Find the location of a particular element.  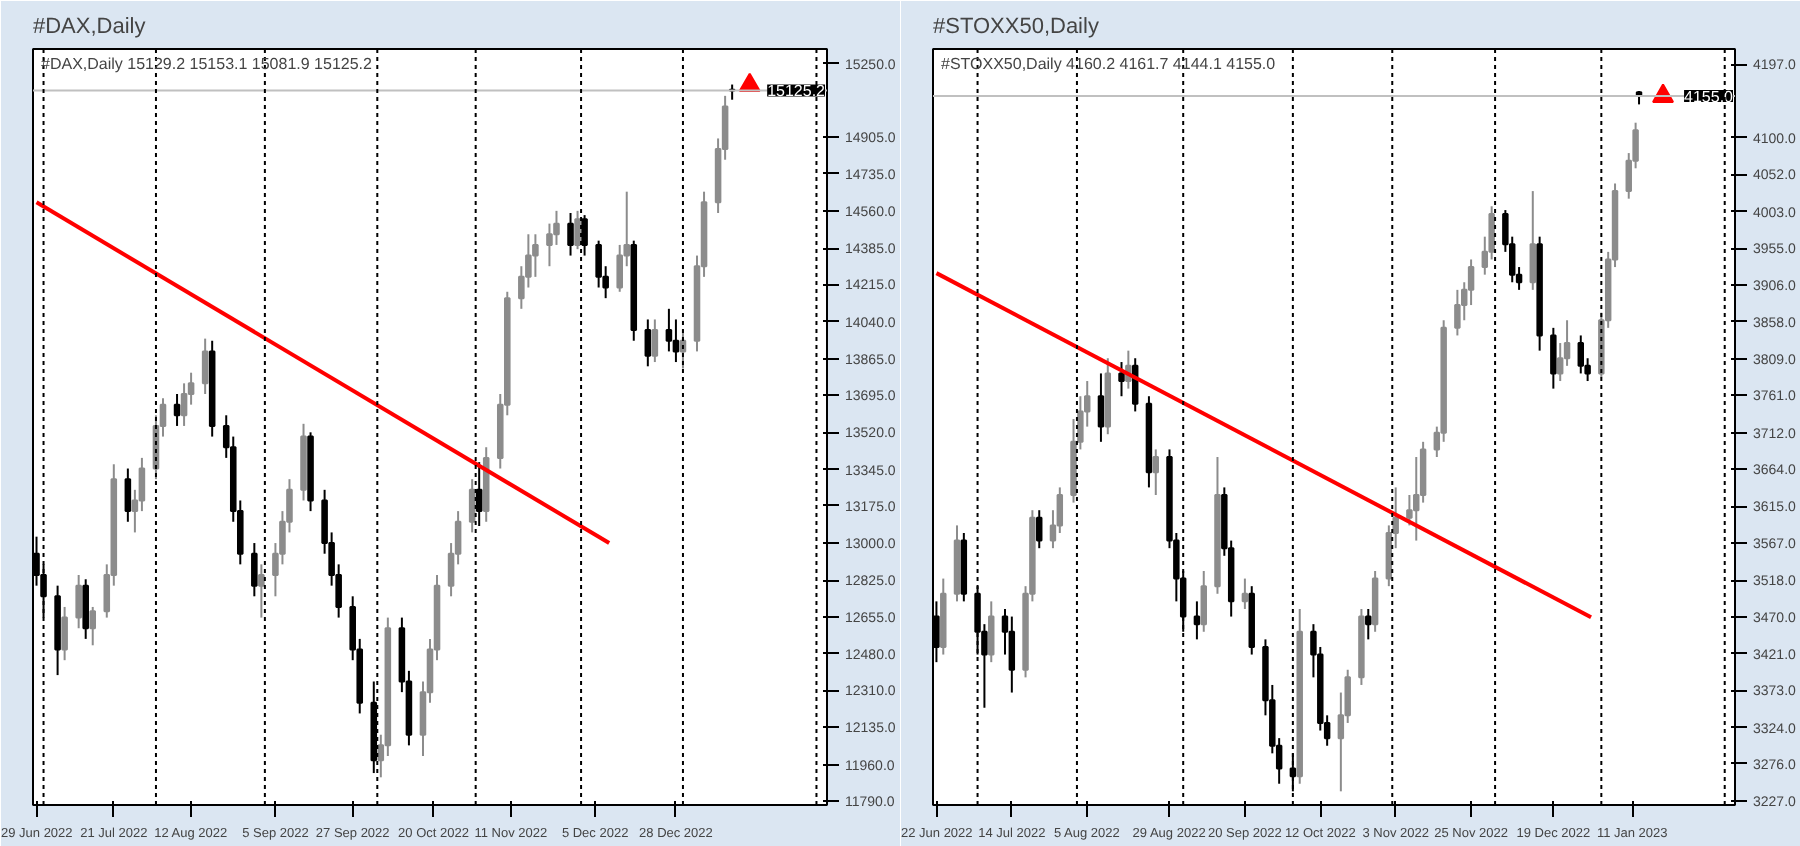

chart-title: #STOXX50,Daily is located at coordinates (1016, 27).